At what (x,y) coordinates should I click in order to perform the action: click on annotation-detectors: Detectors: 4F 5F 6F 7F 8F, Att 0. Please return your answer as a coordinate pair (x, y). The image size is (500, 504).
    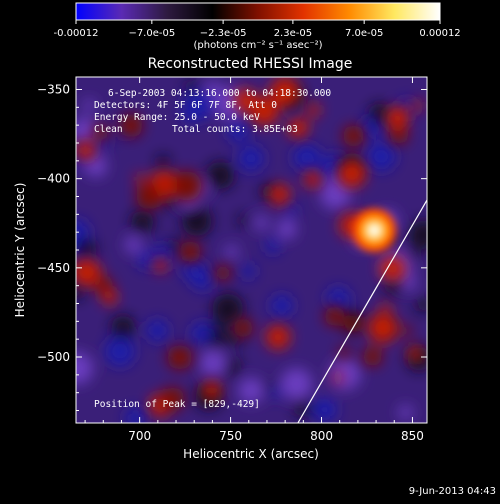
    Looking at the image, I should click on (185, 105).